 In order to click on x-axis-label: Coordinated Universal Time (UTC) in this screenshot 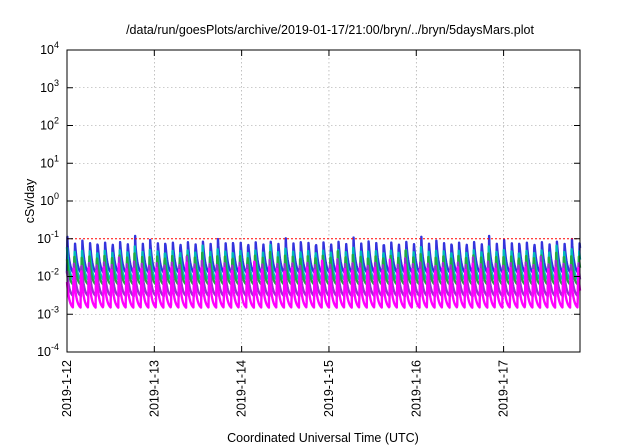, I will do `click(323, 438)`.